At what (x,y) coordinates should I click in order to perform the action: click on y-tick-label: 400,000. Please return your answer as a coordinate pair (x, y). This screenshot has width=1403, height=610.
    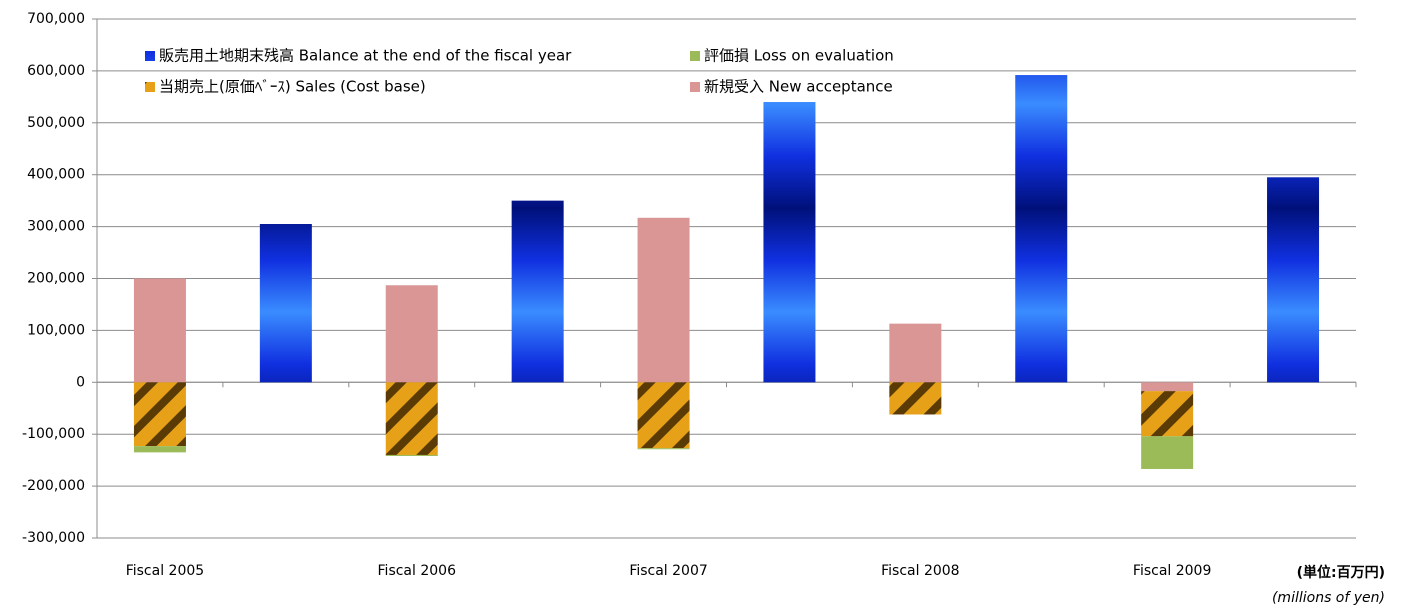
    Looking at the image, I should click on (56, 175).